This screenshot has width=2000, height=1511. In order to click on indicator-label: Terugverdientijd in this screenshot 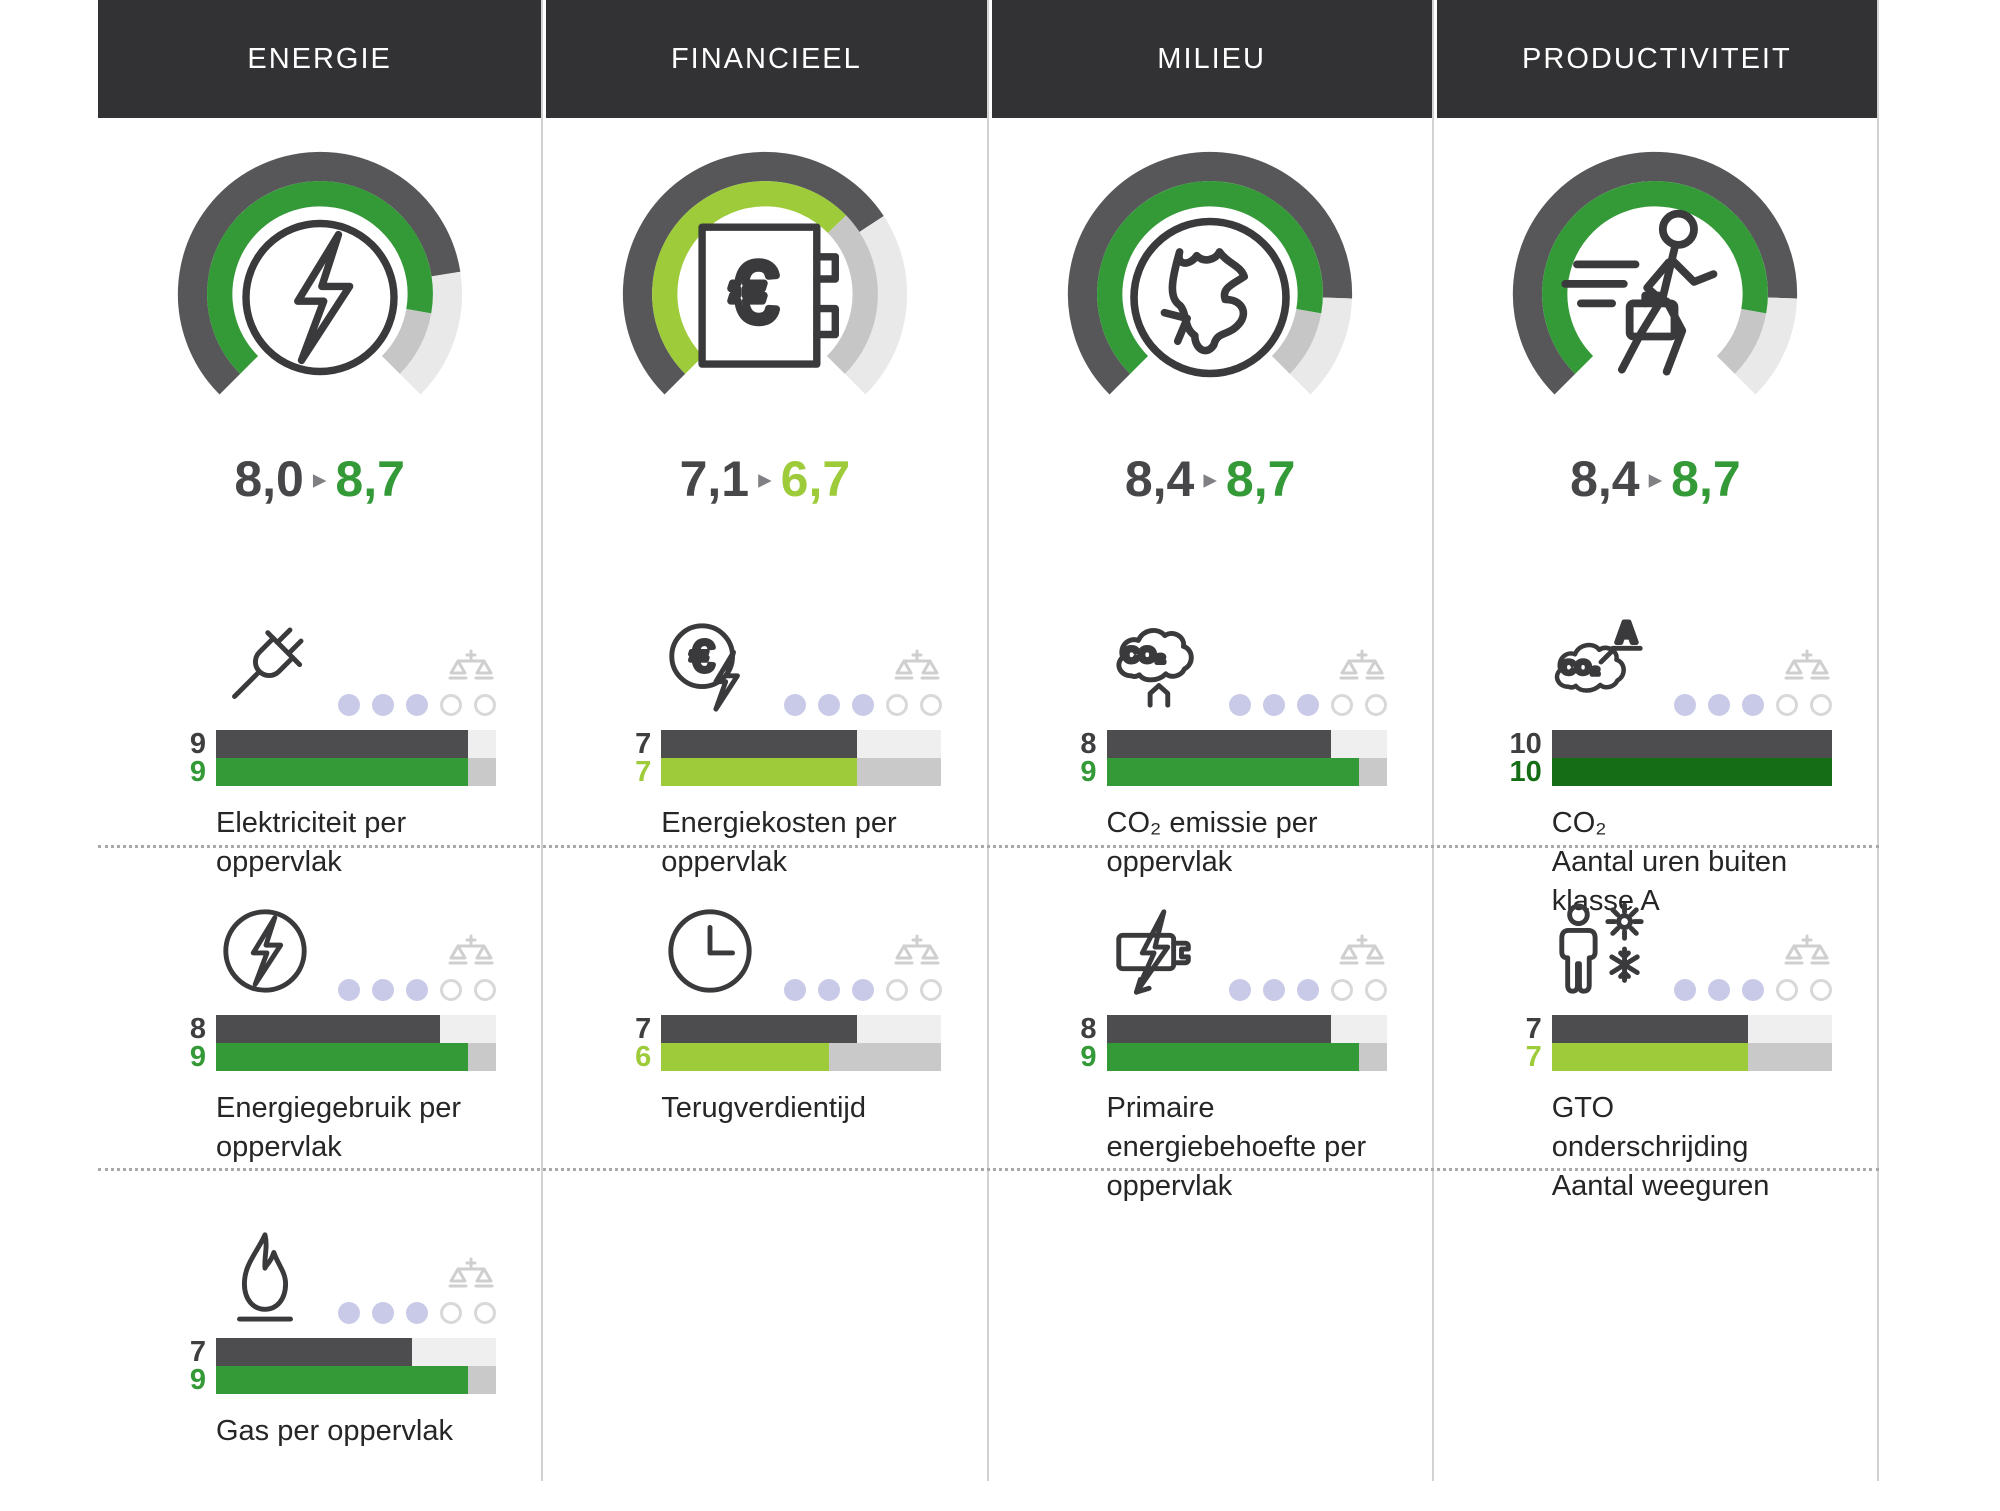, I will do `click(763, 1108)`.